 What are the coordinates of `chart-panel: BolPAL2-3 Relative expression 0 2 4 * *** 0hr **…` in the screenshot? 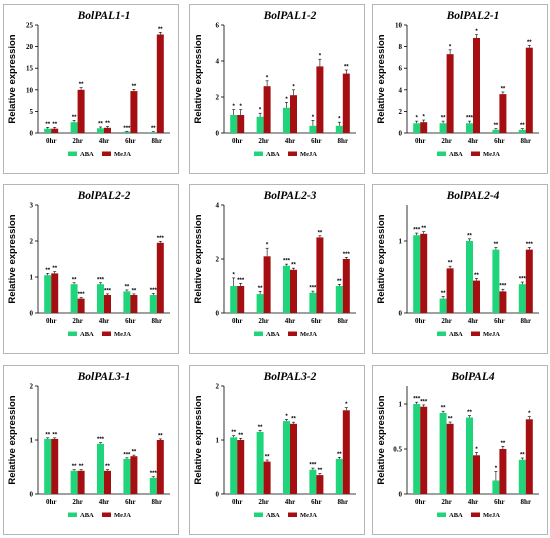 It's located at (277, 269).